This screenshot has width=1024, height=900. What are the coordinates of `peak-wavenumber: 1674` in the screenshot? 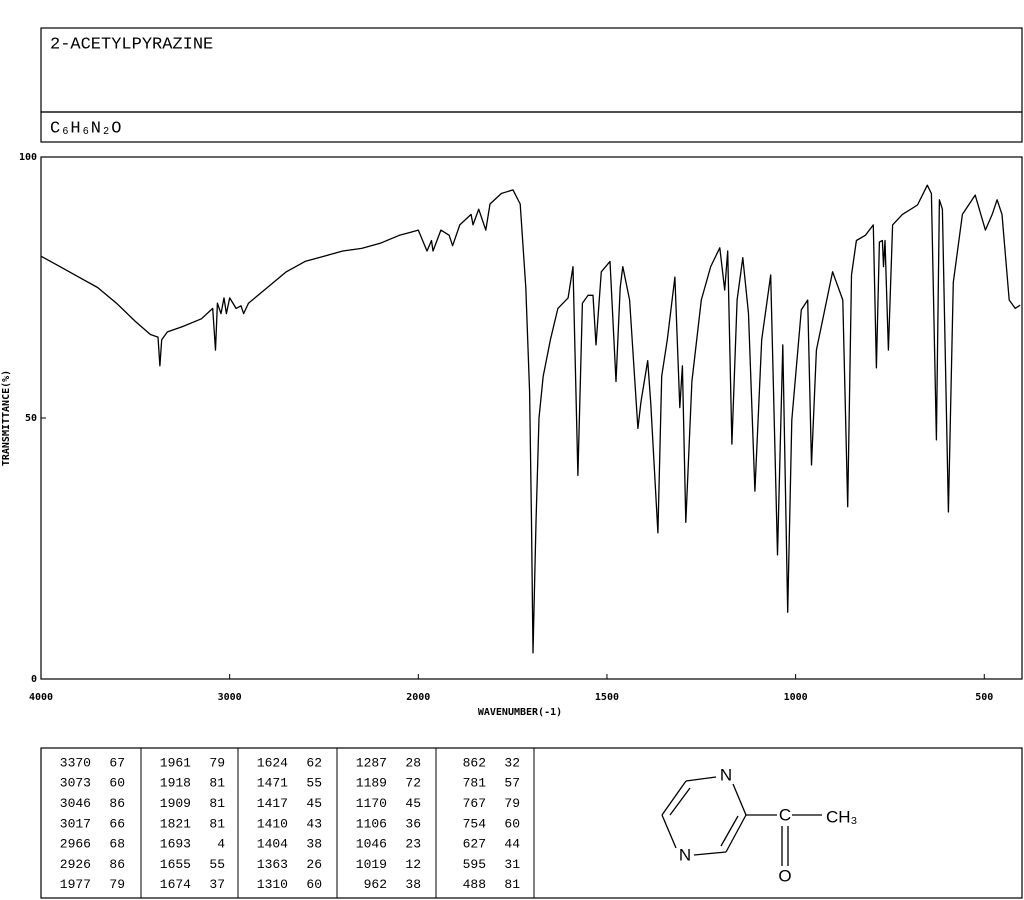 It's located at (175, 884).